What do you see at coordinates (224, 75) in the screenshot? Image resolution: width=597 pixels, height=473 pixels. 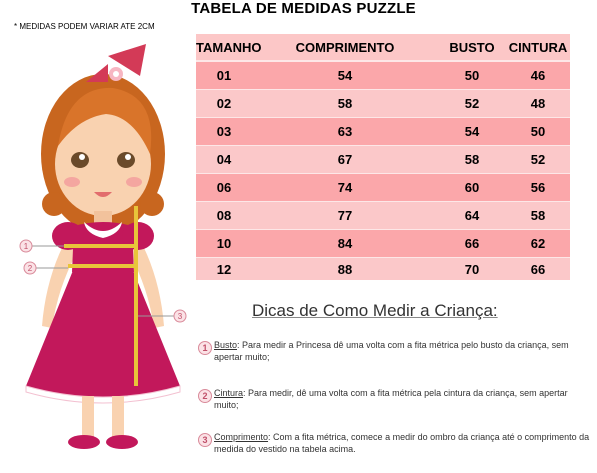 I see `table-cell: 01` at bounding box center [224, 75].